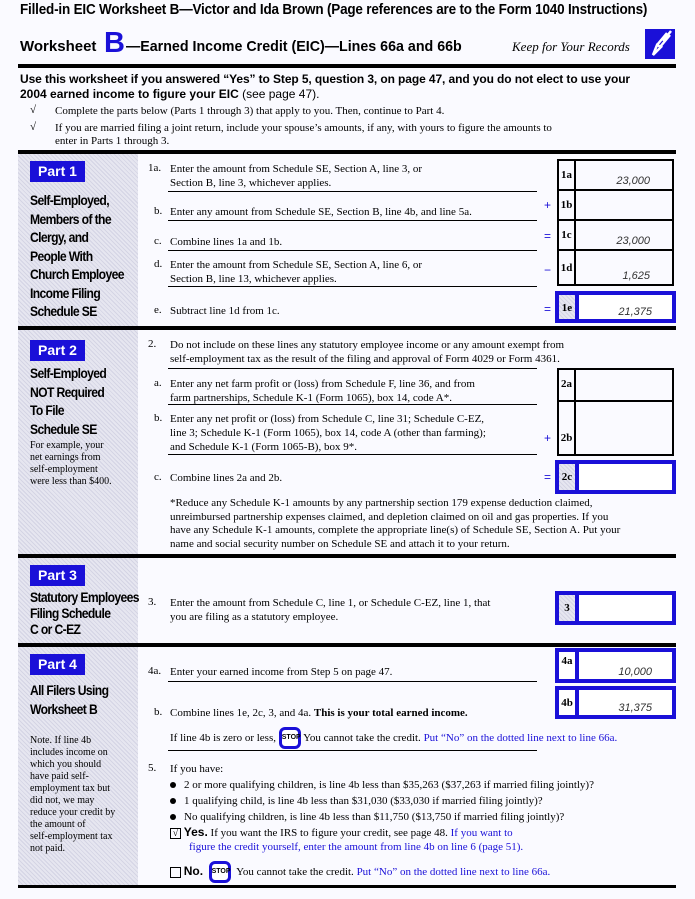  Describe the element at coordinates (635, 312) in the screenshot. I see `box-value: 21,375` at that location.